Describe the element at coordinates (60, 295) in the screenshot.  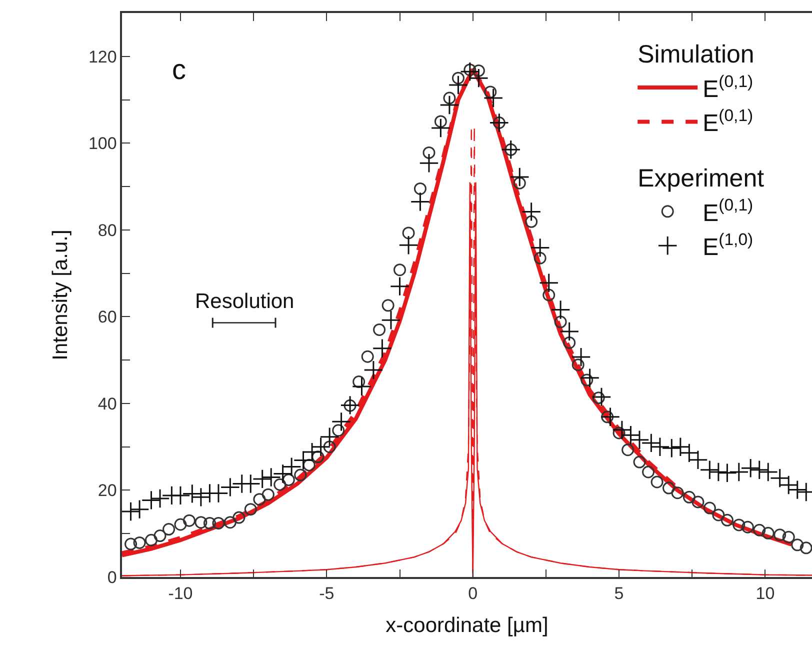
I see `y-axis-title: Intensity [a.u.]` at that location.